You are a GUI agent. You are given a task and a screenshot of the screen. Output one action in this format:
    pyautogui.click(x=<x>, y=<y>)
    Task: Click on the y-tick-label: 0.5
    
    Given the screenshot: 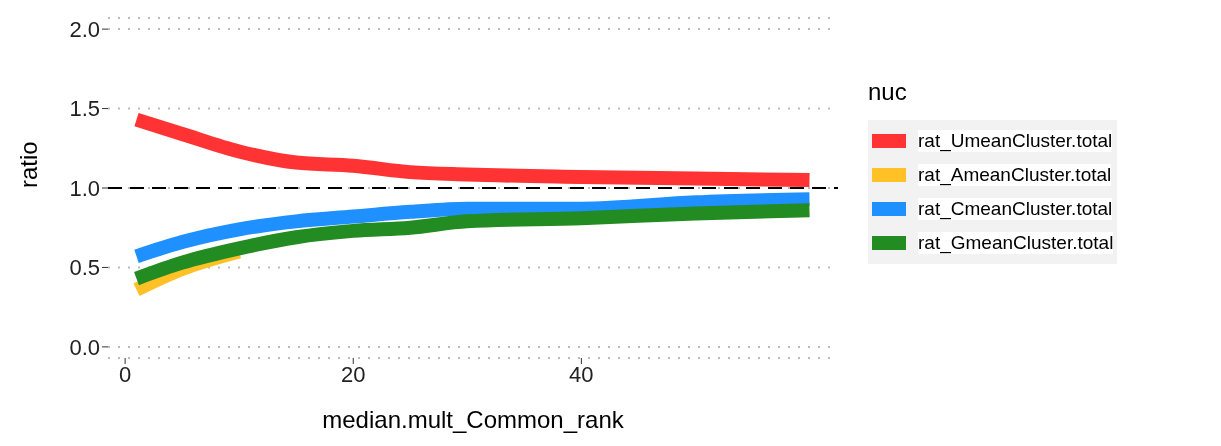 What is the action you would take?
    pyautogui.click(x=84, y=268)
    